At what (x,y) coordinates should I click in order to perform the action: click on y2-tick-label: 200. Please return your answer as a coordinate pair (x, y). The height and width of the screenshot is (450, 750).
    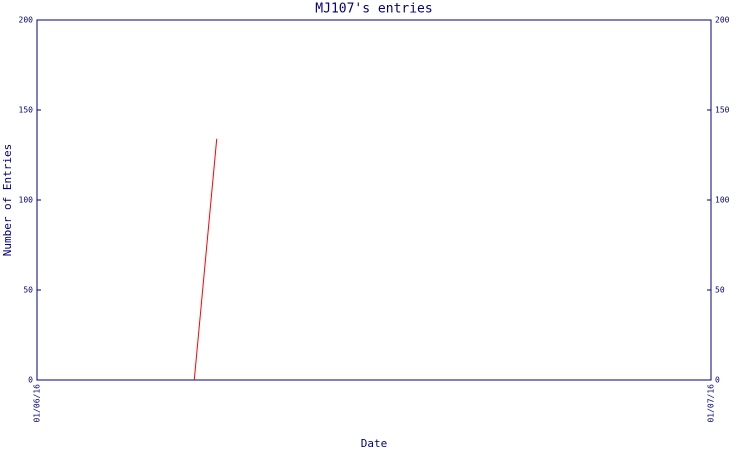
    Looking at the image, I should click on (722, 20).